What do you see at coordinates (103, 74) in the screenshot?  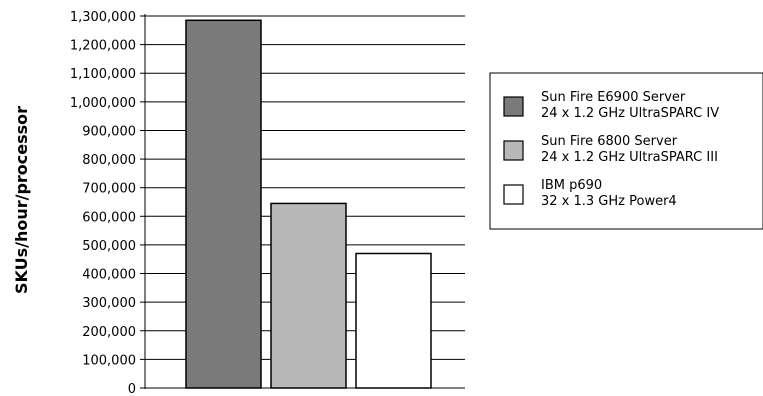 I see `y-tick-label: 1,100,000` at bounding box center [103, 74].